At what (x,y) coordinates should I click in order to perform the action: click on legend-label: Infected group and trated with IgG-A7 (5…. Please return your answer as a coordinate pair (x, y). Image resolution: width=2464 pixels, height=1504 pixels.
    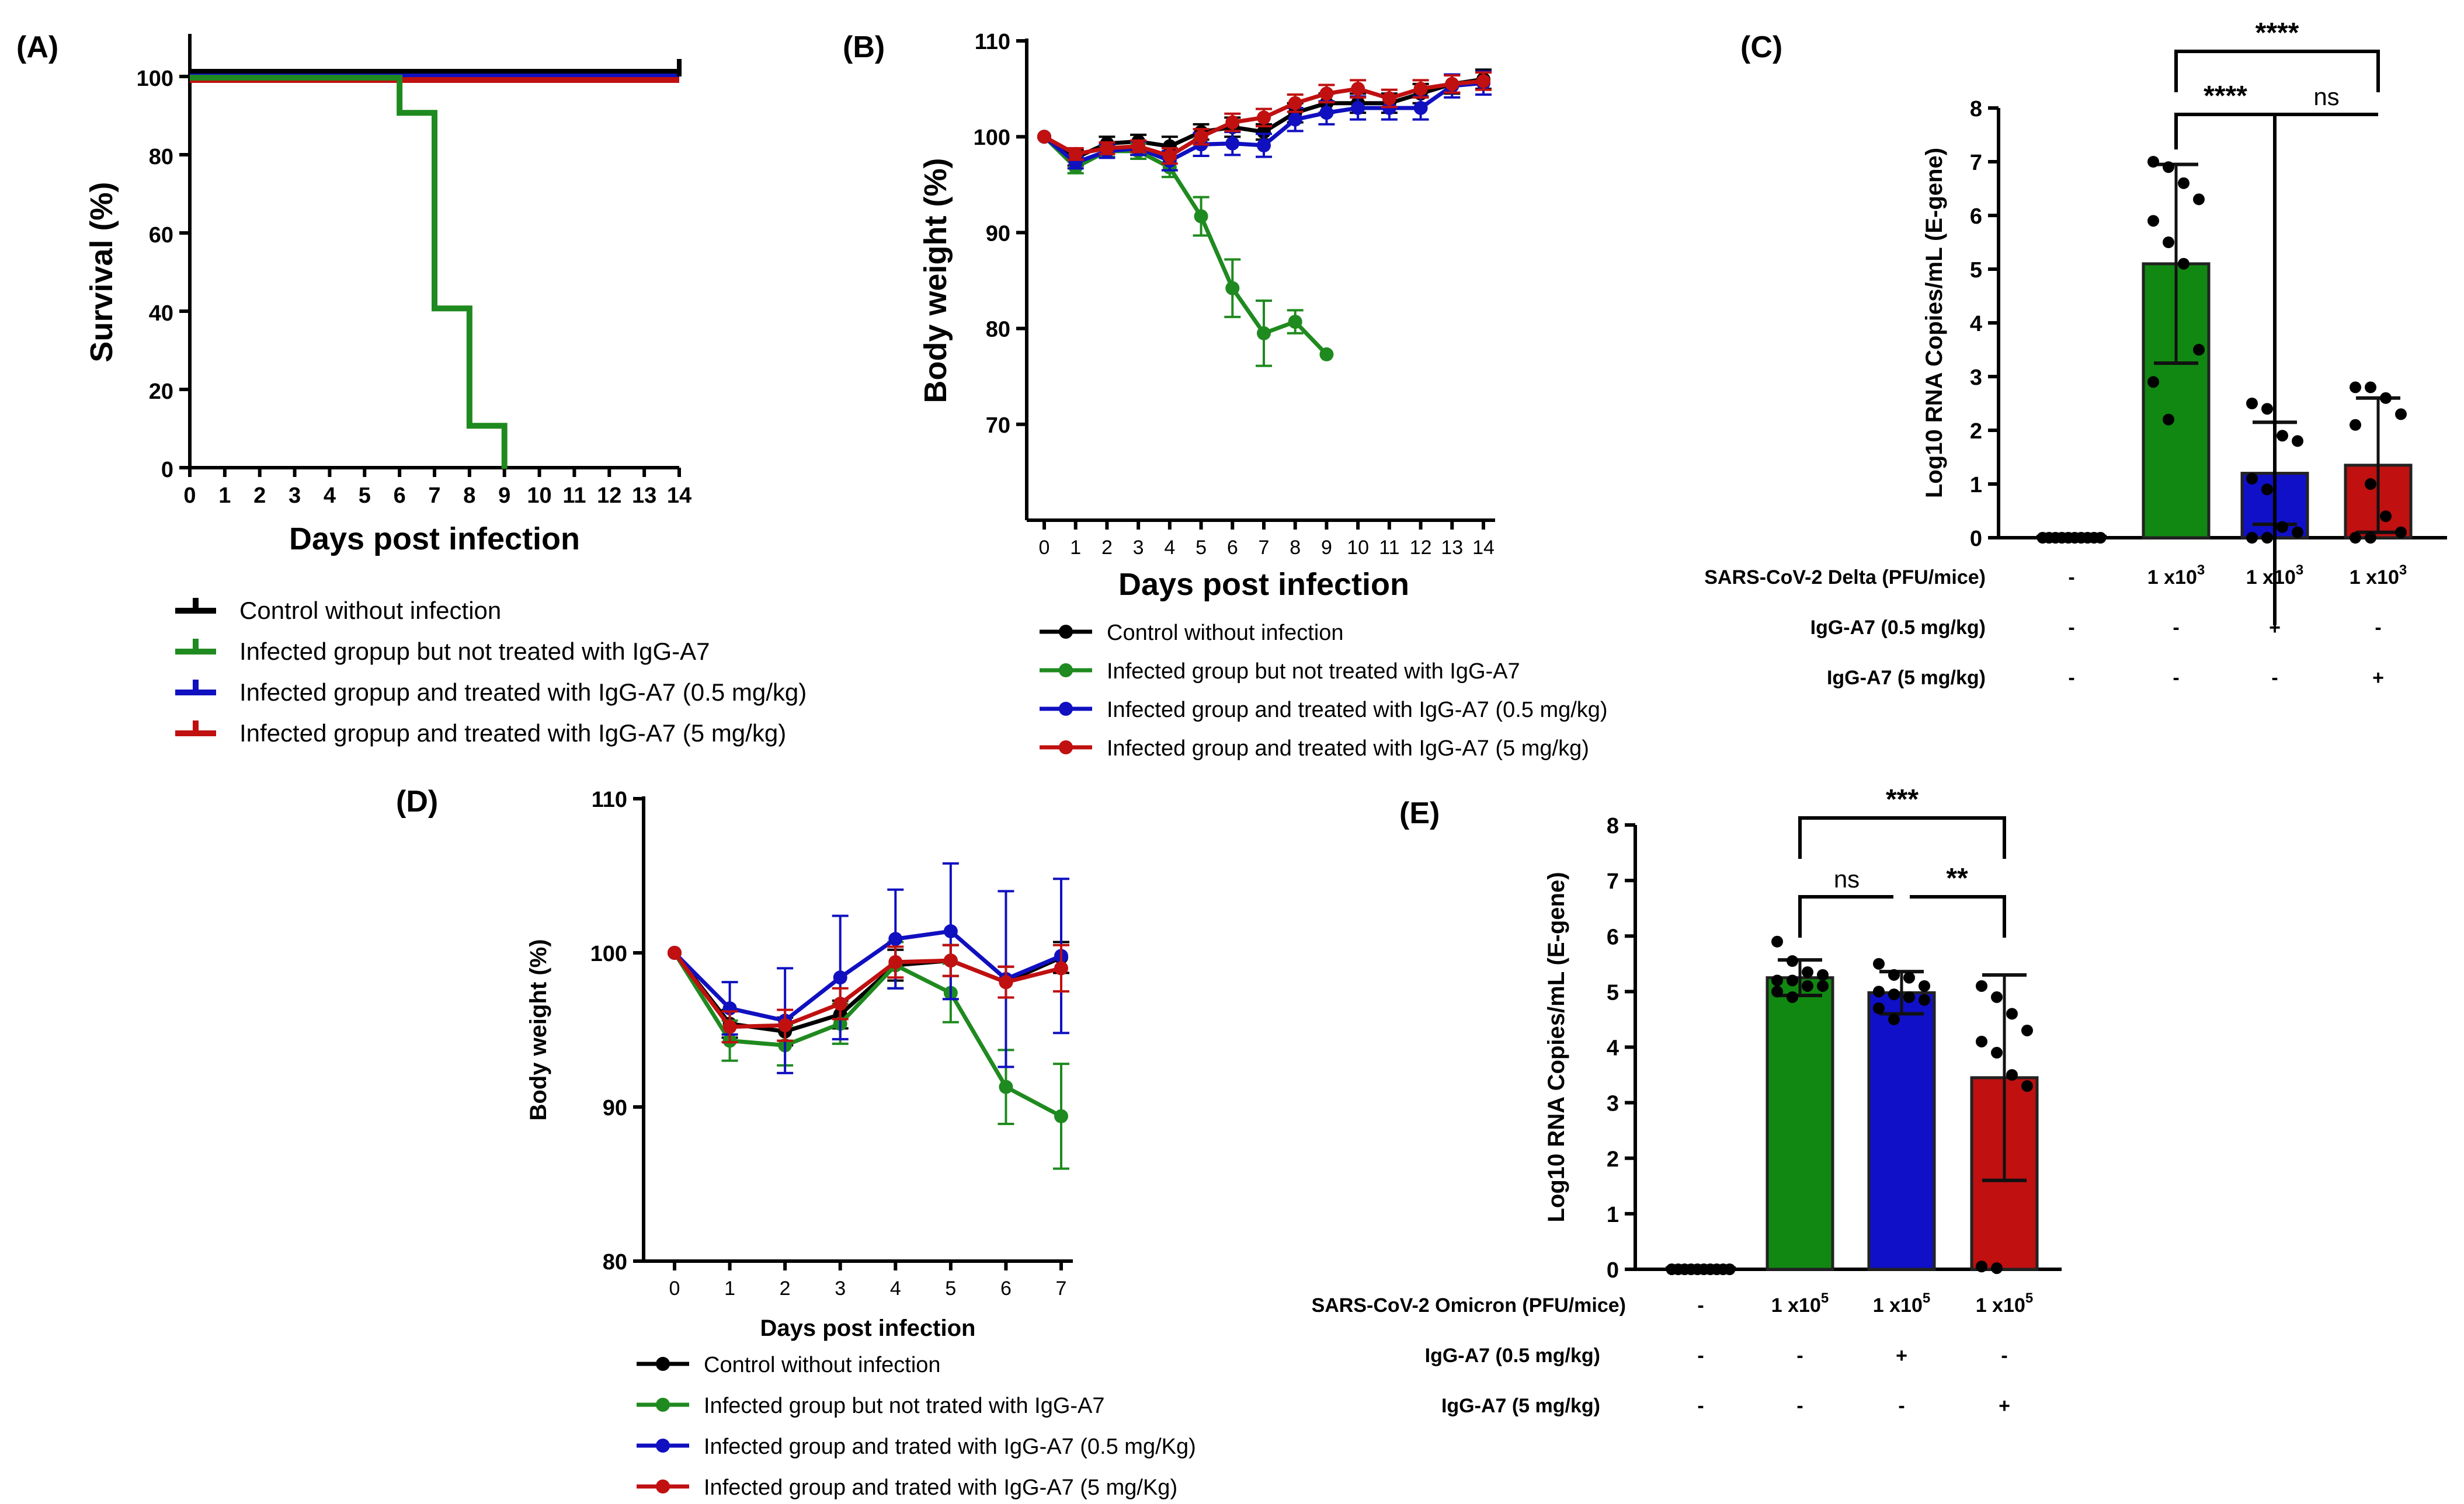
    Looking at the image, I should click on (940, 1488).